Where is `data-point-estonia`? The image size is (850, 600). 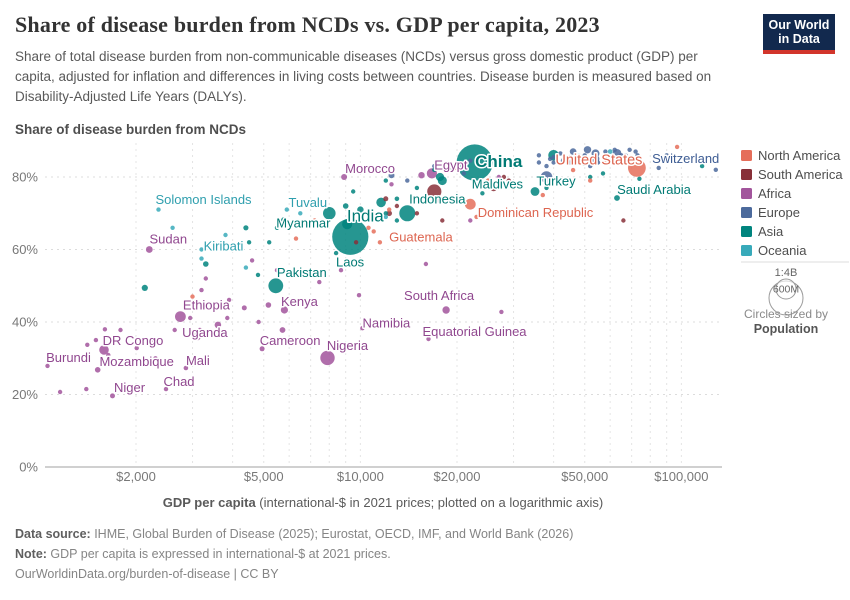 data-point-estonia is located at coordinates (570, 162).